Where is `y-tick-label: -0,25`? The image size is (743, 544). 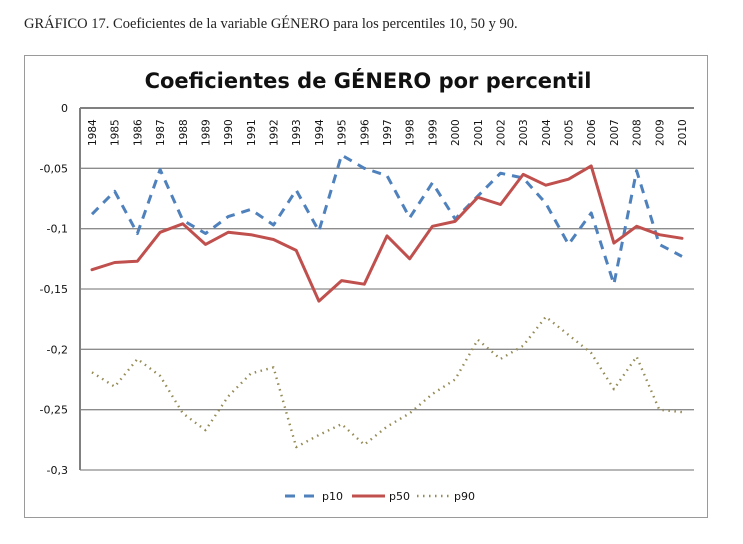 y-tick-label: -0,25 is located at coordinates (54, 410).